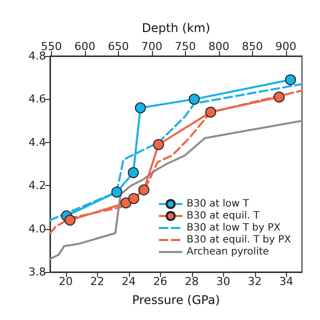 The height and width of the screenshot is (320, 320). What do you see at coordinates (252, 46) in the screenshot?
I see `x2-tick-label: 850` at bounding box center [252, 46].